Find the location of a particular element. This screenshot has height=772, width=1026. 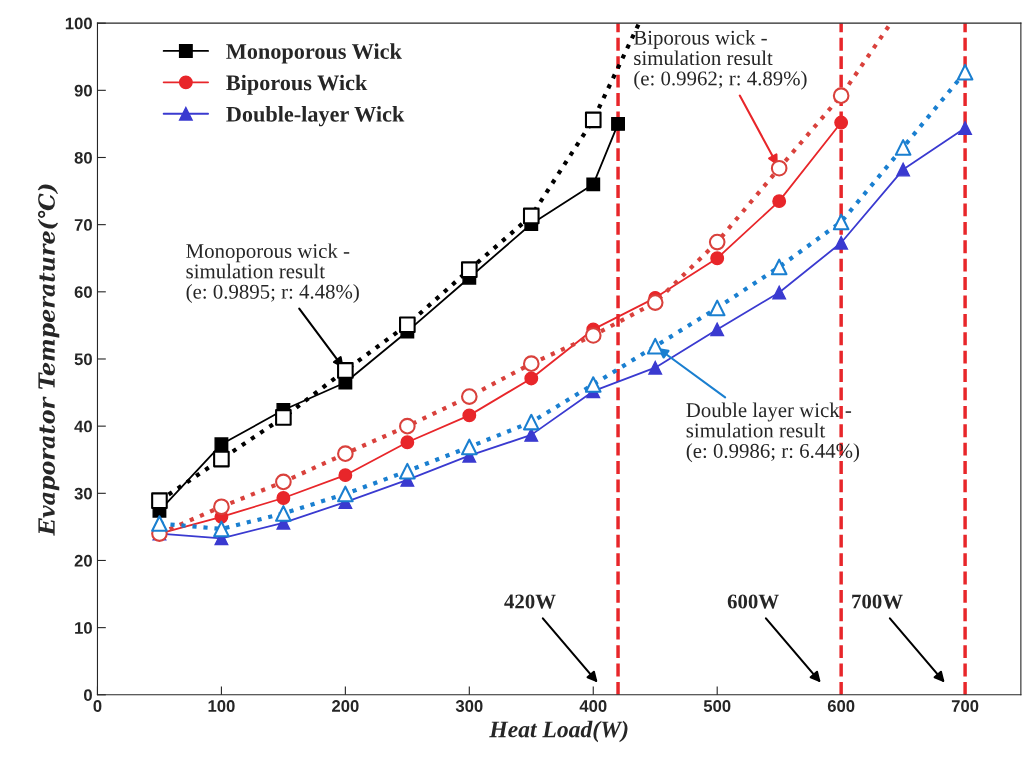

x-tick-label: 300 is located at coordinates (469, 706).